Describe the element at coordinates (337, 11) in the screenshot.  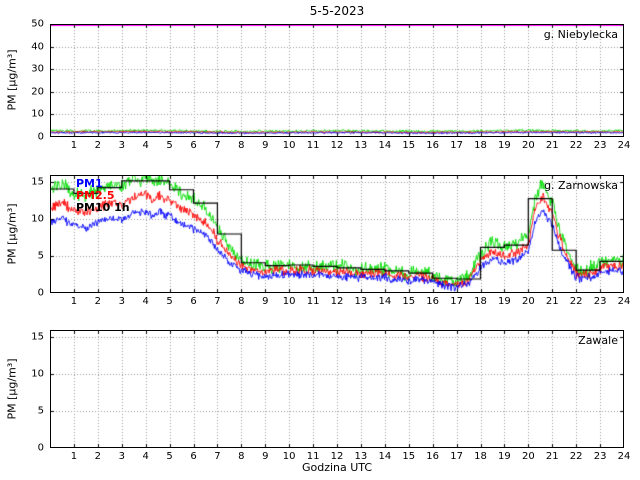
I see `chart-title: 5-5-2023` at that location.